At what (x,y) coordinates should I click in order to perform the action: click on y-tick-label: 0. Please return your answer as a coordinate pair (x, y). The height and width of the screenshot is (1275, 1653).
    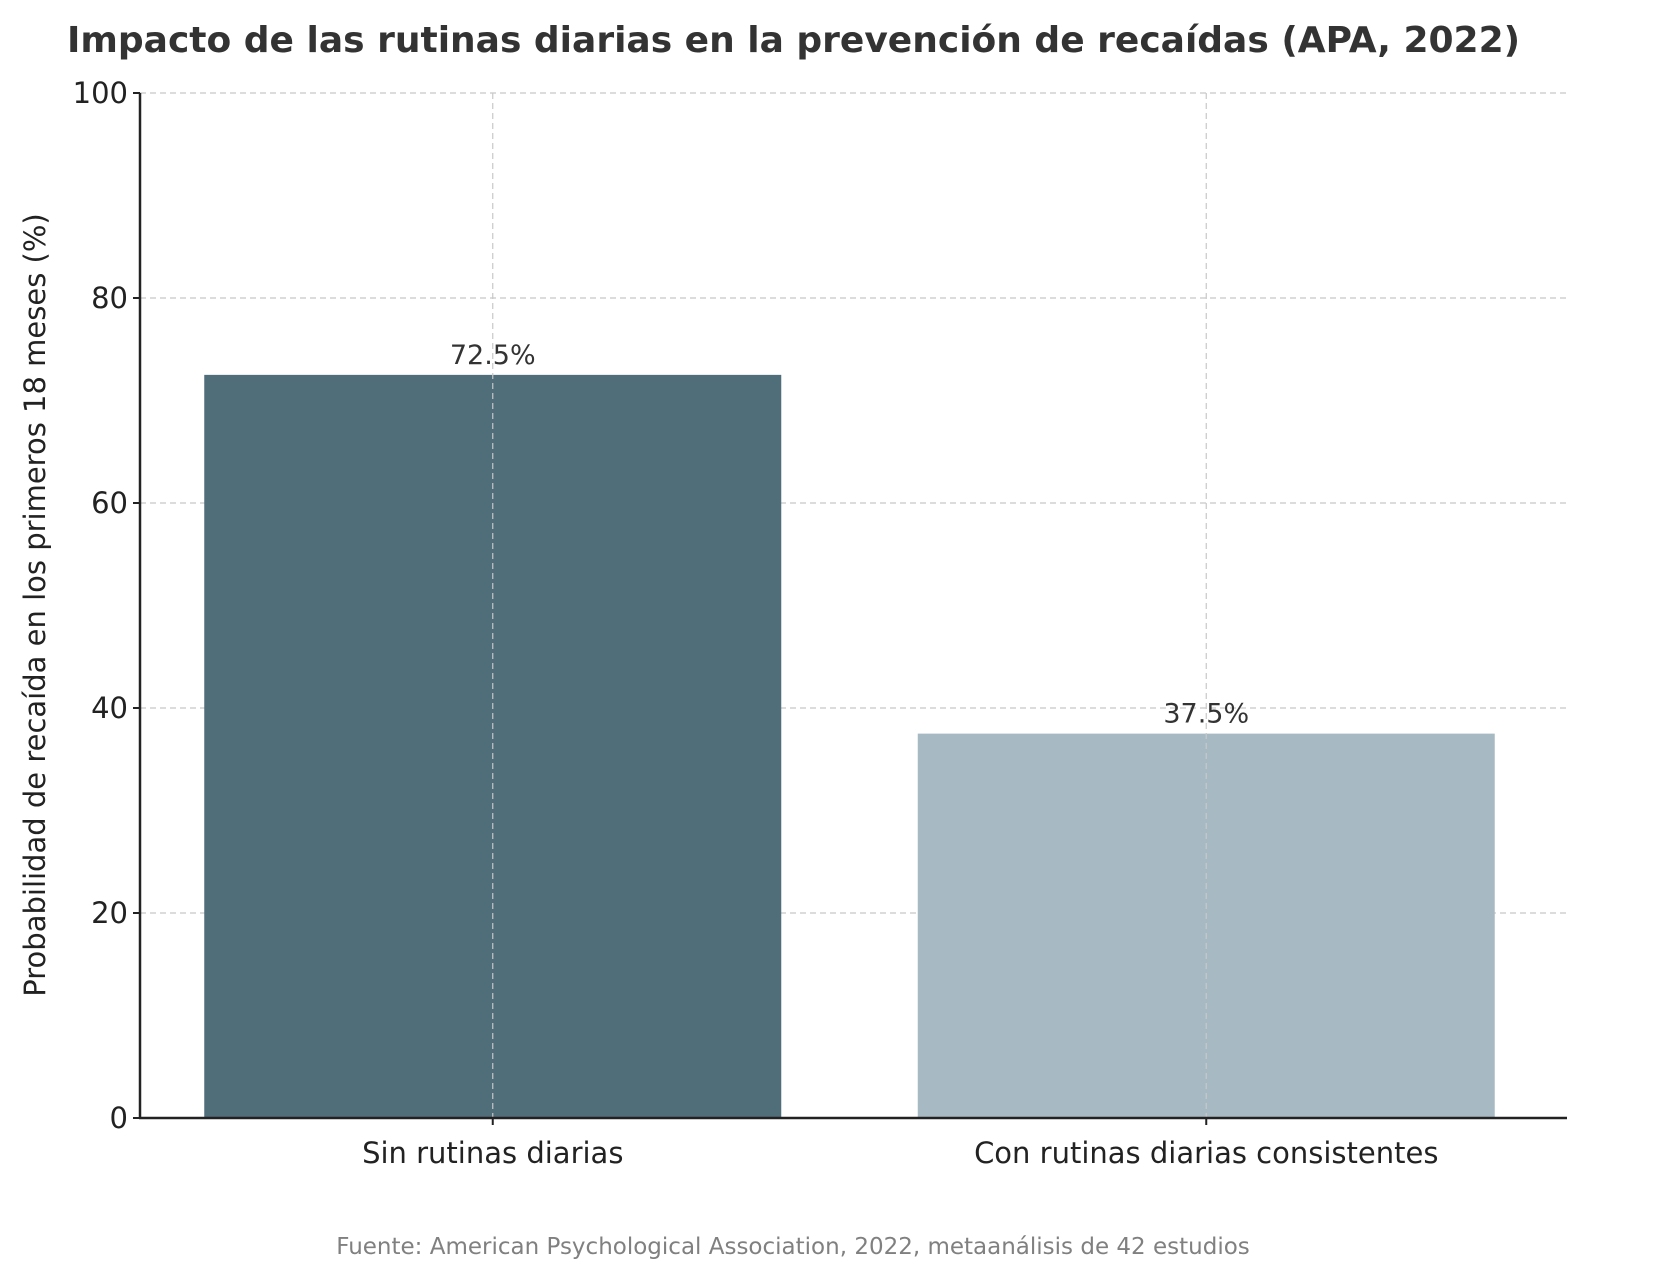
    Looking at the image, I should click on (119, 1118).